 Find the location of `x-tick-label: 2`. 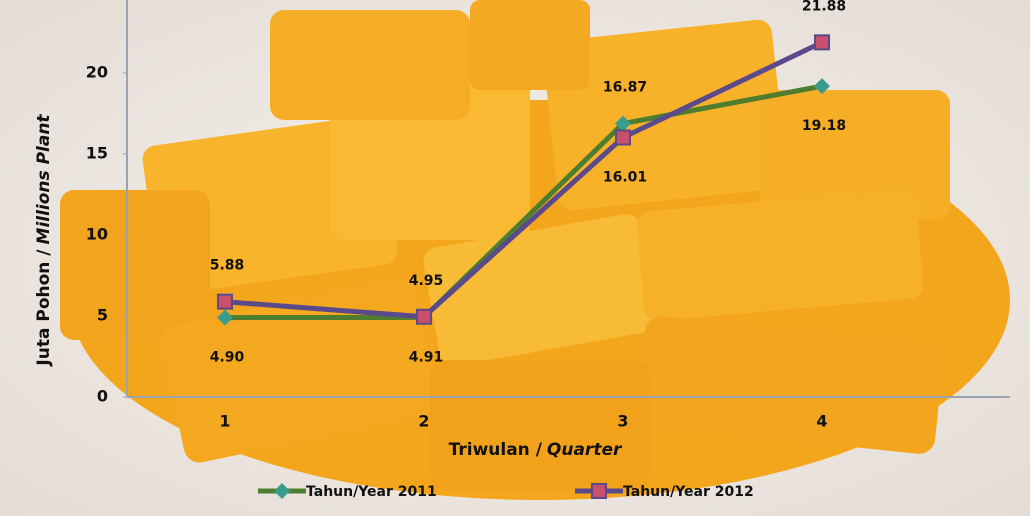

x-tick-label: 2 is located at coordinates (423, 421).